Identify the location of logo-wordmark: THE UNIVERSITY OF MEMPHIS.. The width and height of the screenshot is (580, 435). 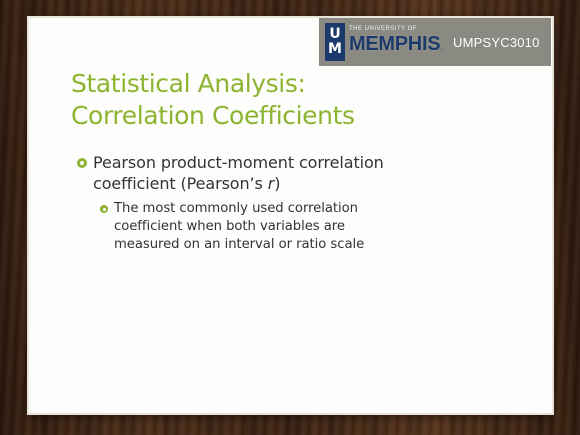
(396, 42).